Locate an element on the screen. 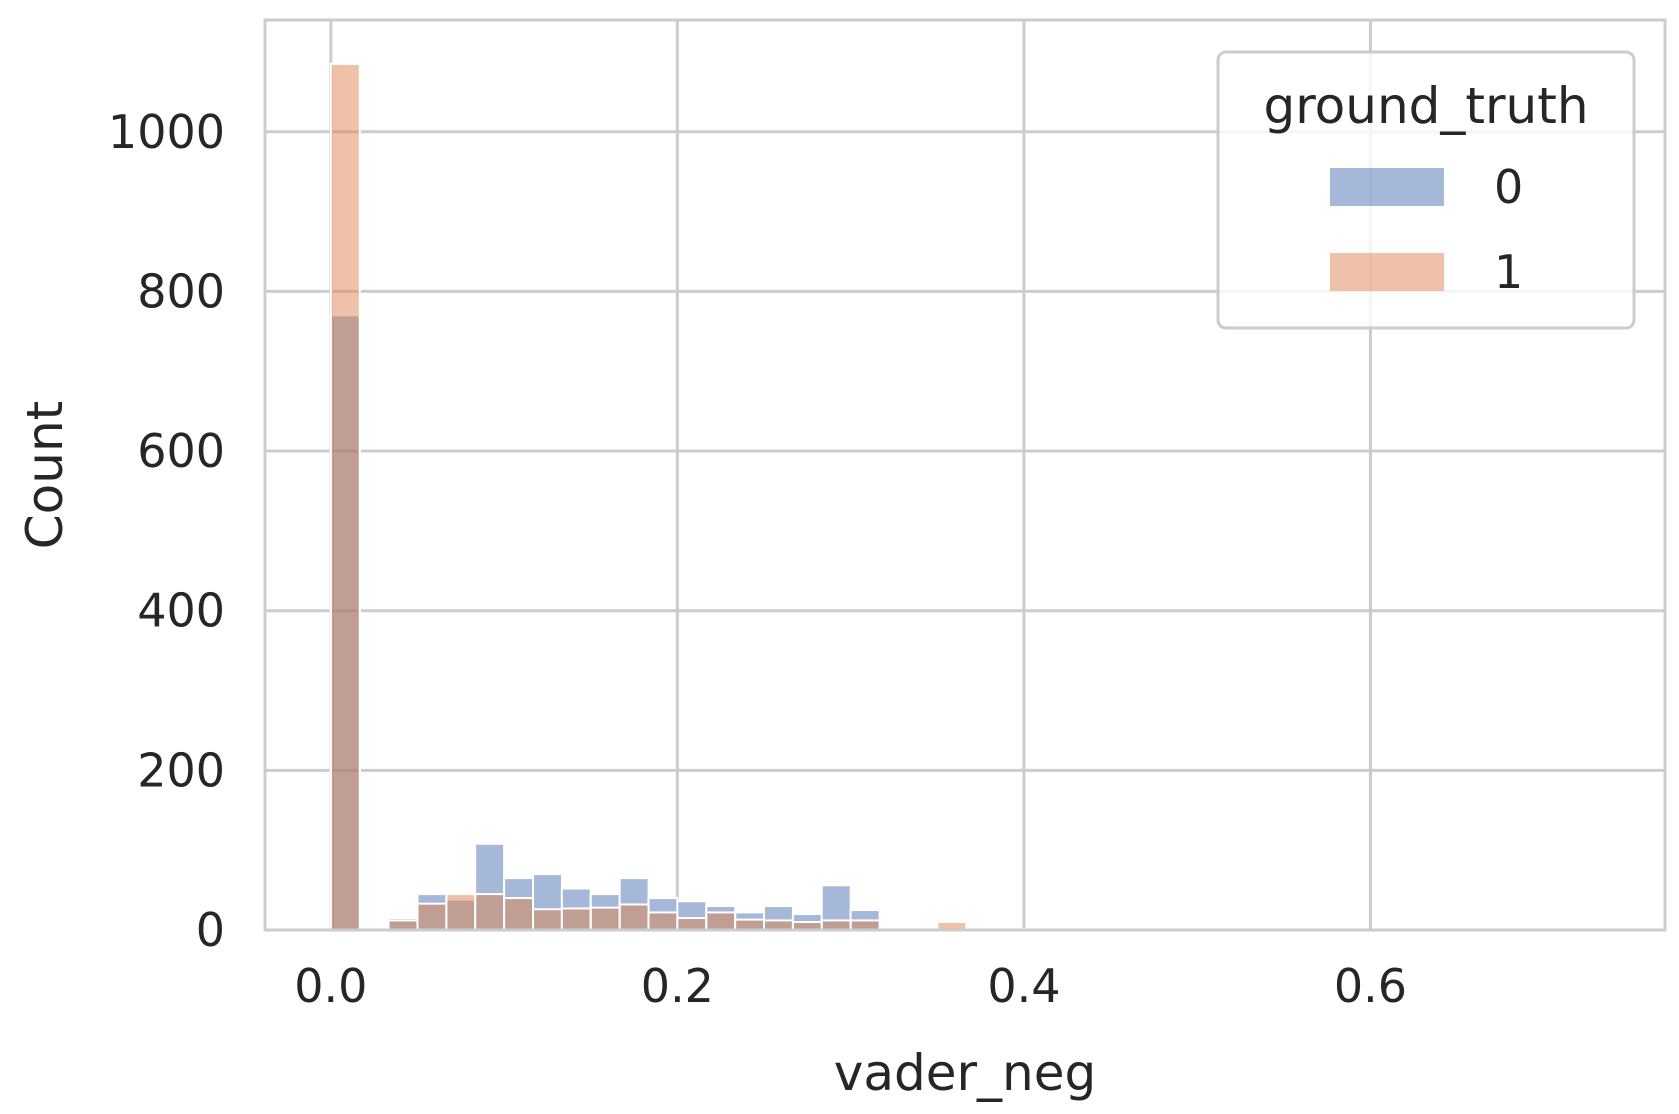  x-tick-labels: 0.0 0.2 0.4 0.6 is located at coordinates (850, 986).